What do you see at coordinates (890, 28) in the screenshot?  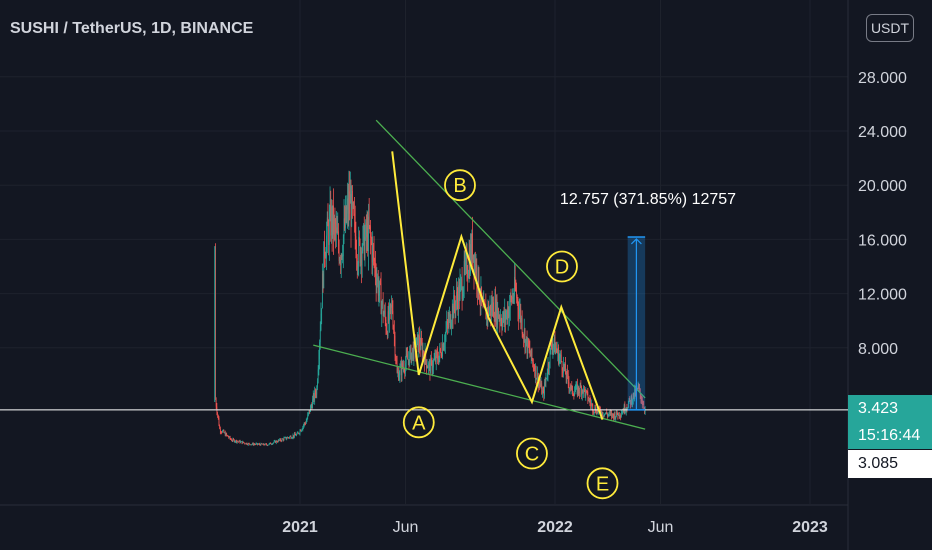 I see `currency-unit-button: USDT` at bounding box center [890, 28].